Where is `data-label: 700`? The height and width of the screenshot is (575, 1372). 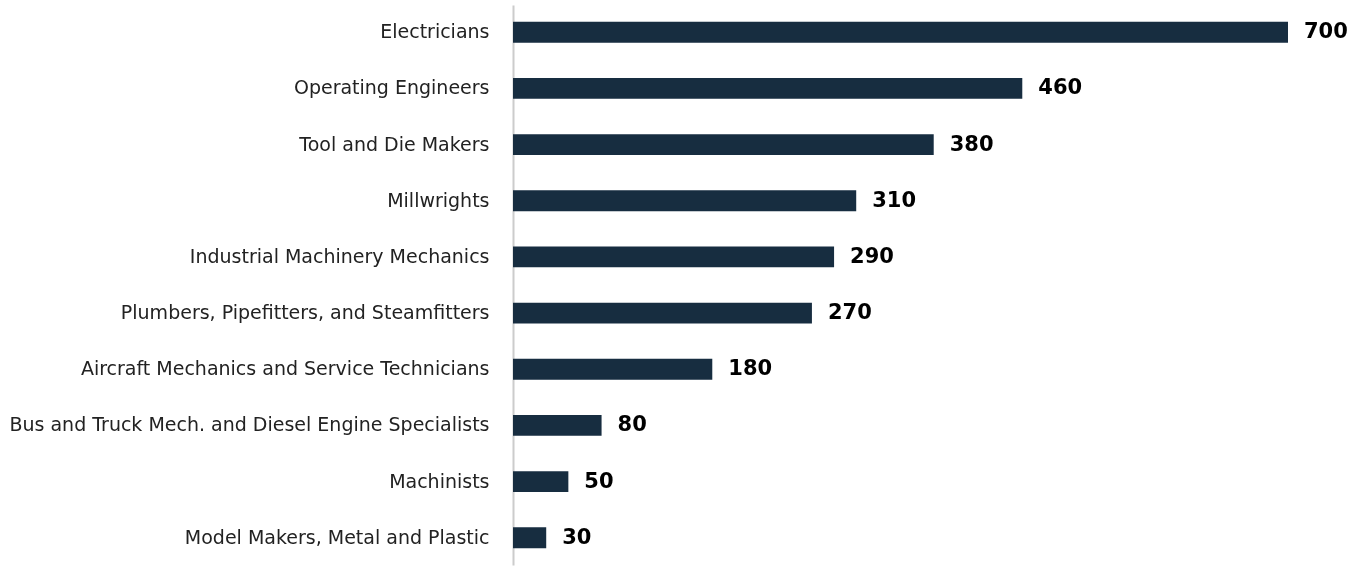 data-label: 700 is located at coordinates (1326, 31).